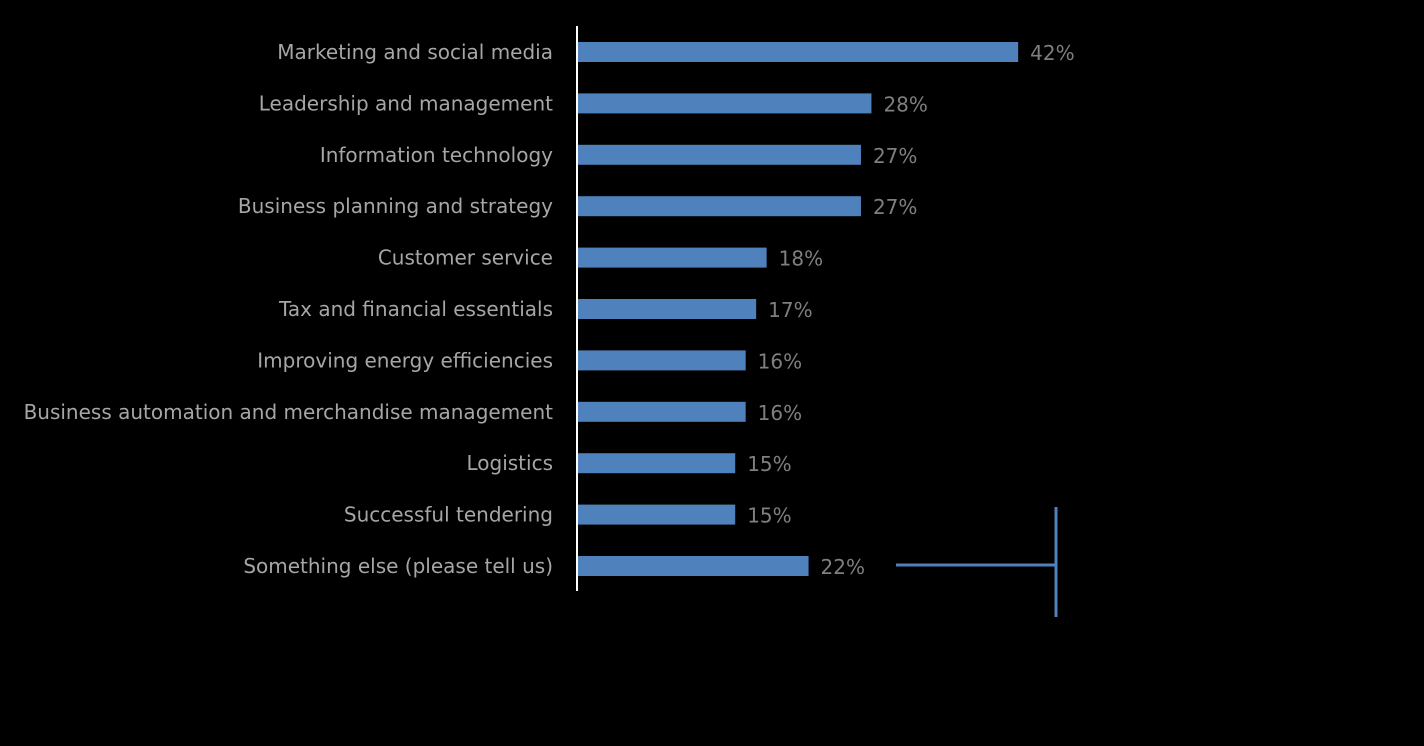 Image resolution: width=1424 pixels, height=746 pixels. What do you see at coordinates (790, 310) in the screenshot?
I see `data-label: 17%` at bounding box center [790, 310].